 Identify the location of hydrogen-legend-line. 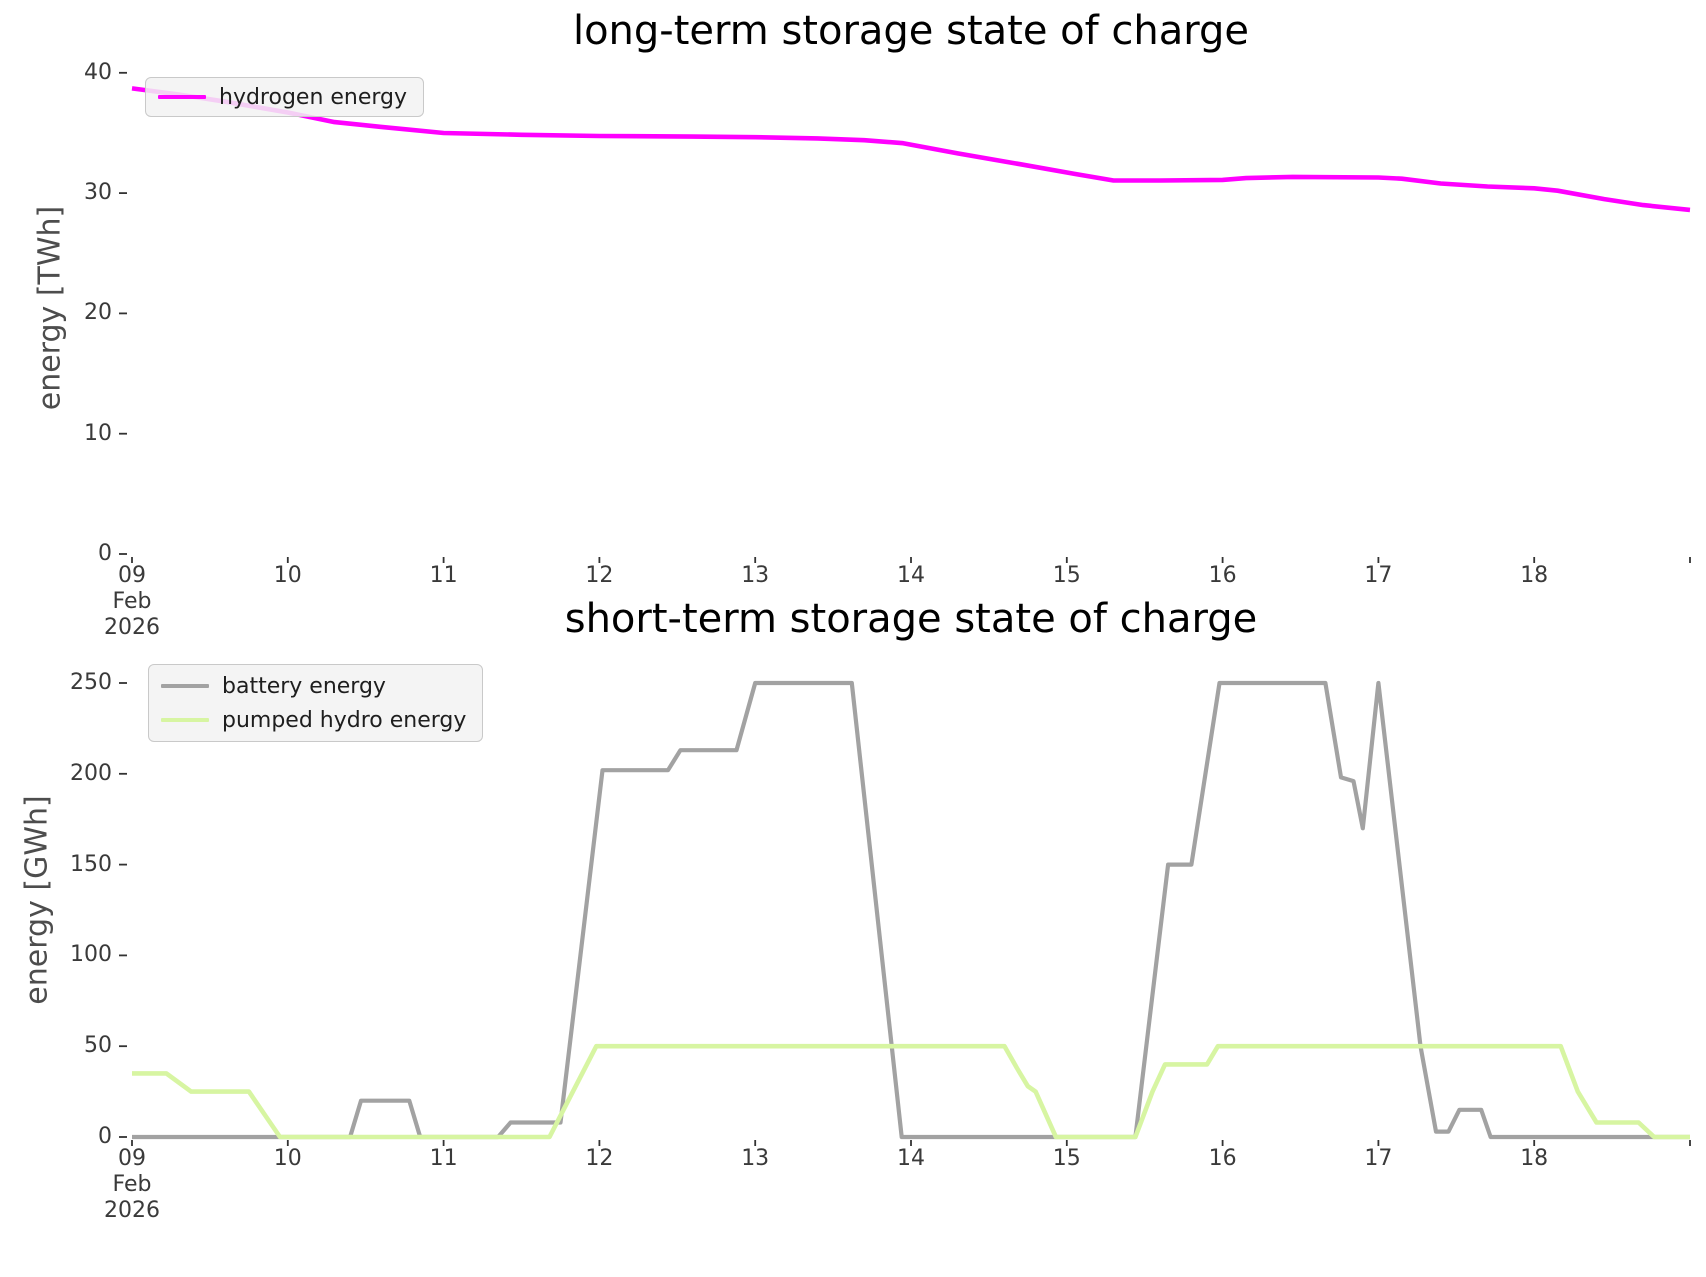
(182, 97).